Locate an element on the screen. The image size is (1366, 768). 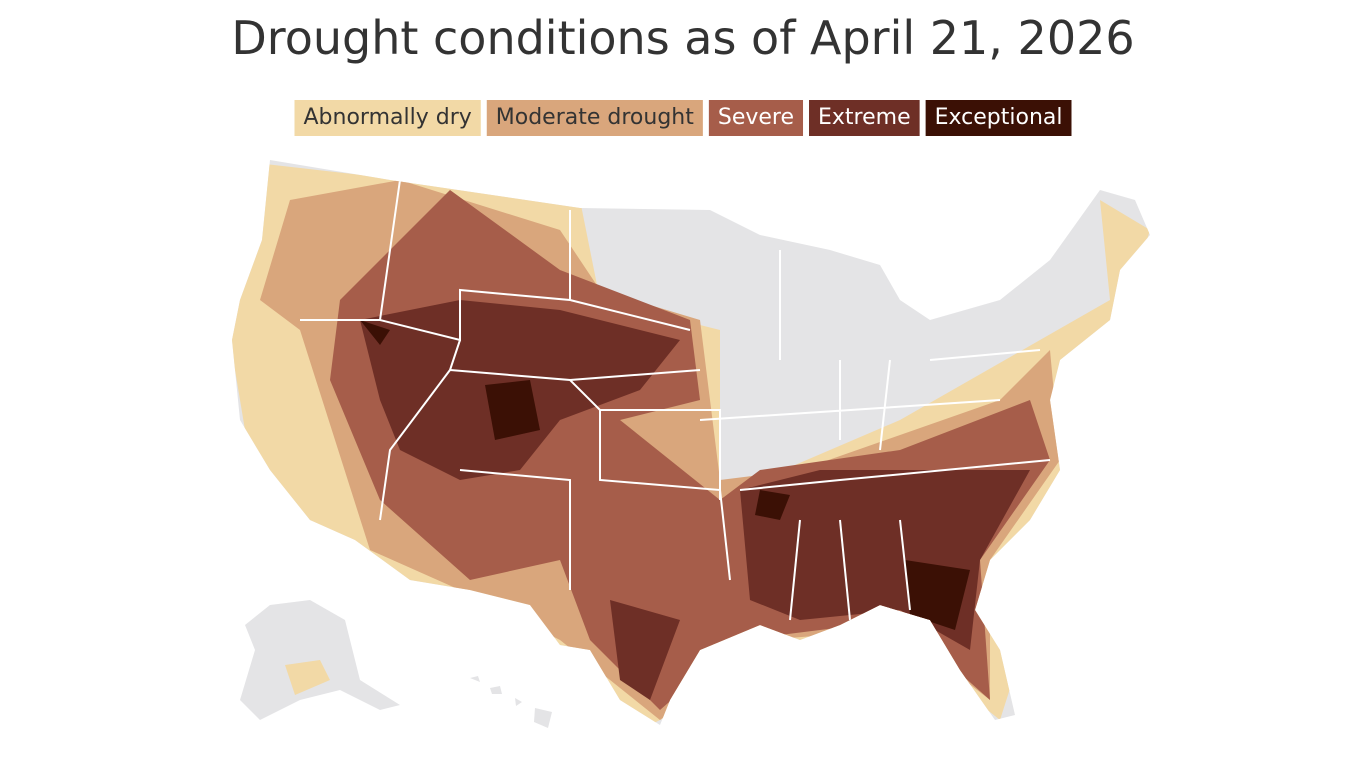
legend-label: Extreme is located at coordinates (864, 117).